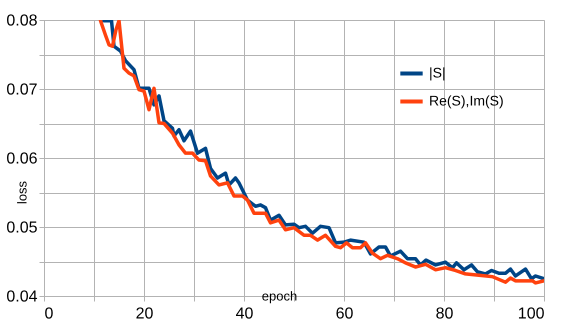 The width and height of the screenshot is (568, 320). Describe the element at coordinates (280, 296) in the screenshot. I see `x-axis-title: epoch` at that location.